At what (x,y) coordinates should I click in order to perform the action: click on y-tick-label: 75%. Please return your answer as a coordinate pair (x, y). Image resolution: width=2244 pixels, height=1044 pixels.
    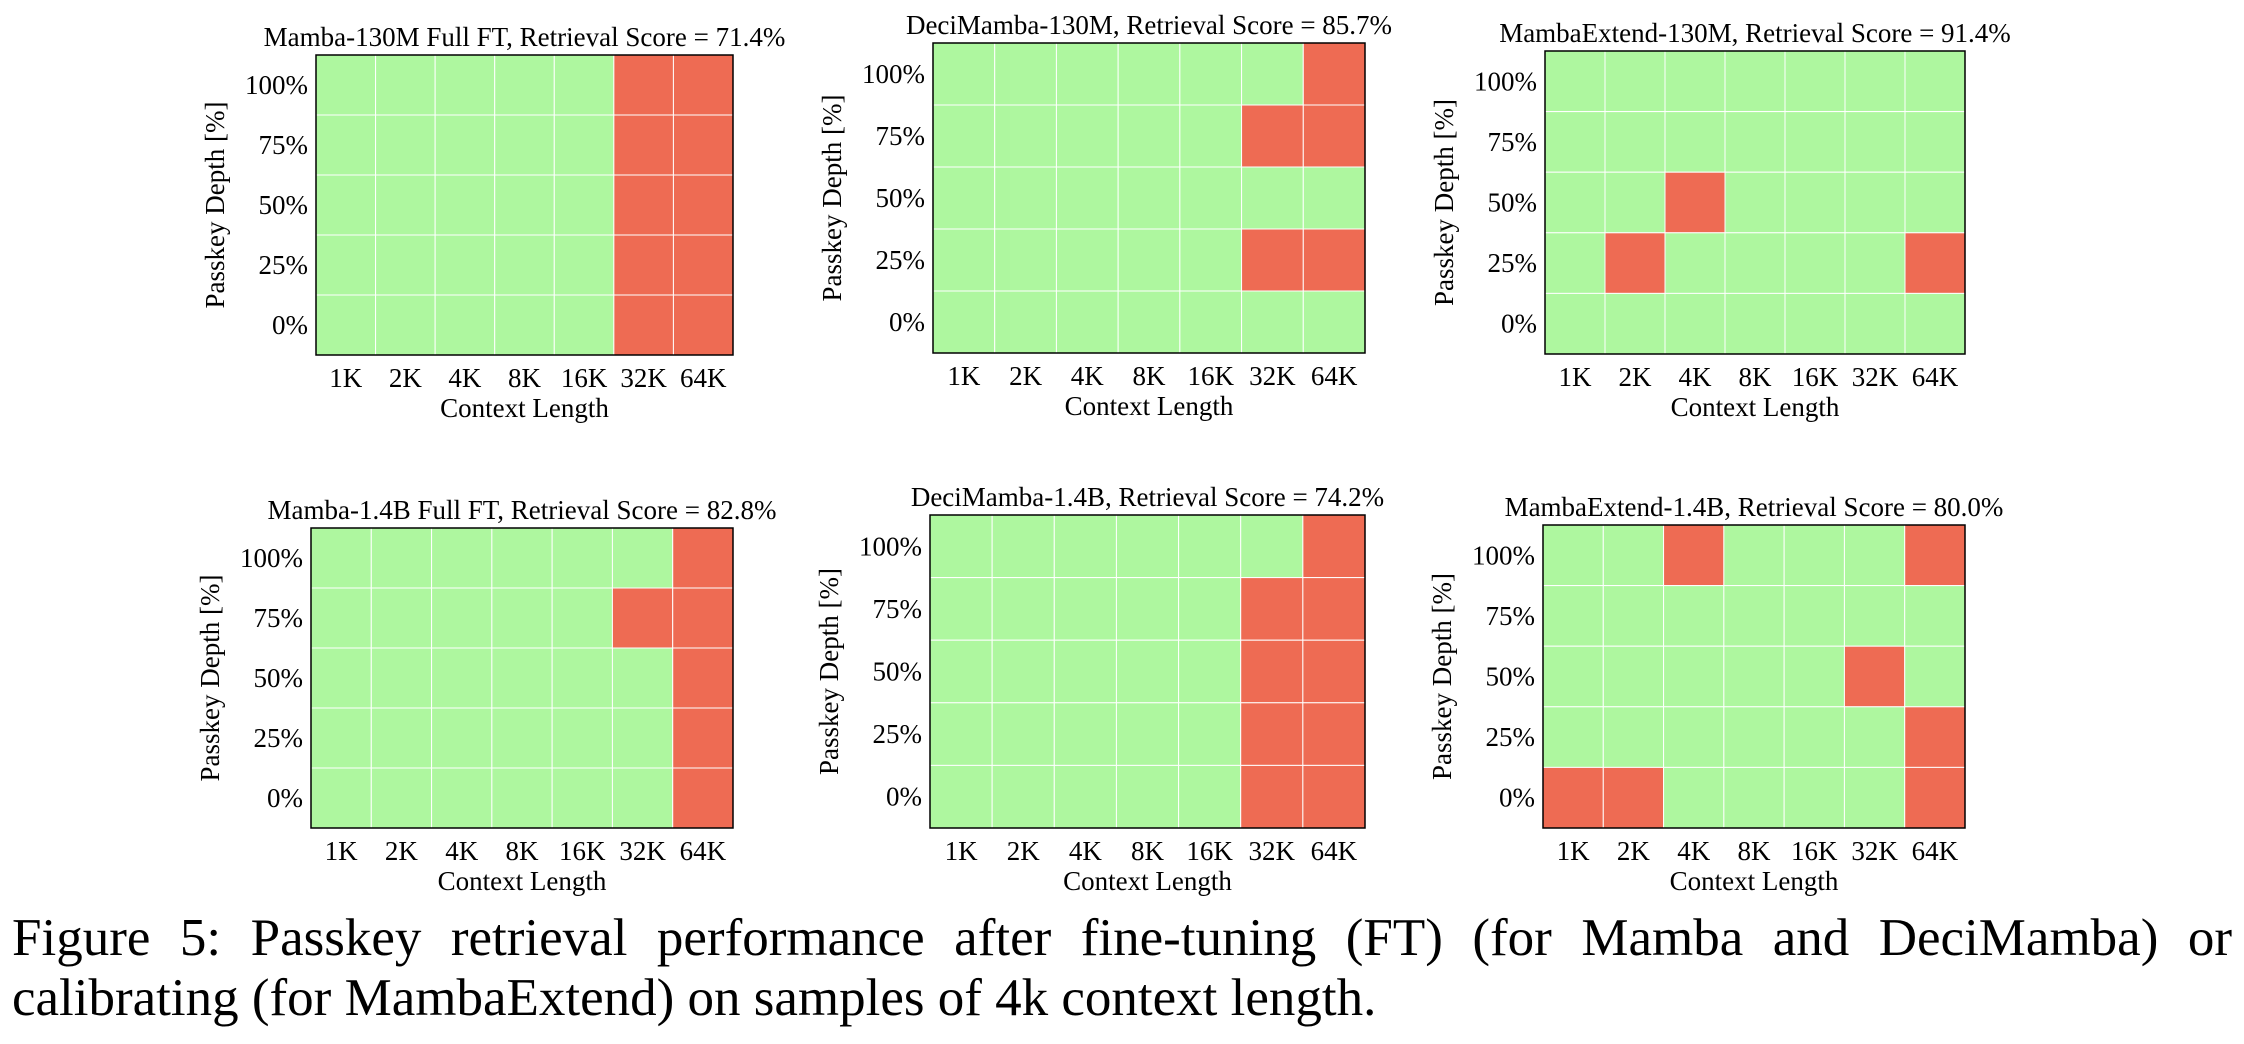
    Looking at the image, I should click on (901, 136).